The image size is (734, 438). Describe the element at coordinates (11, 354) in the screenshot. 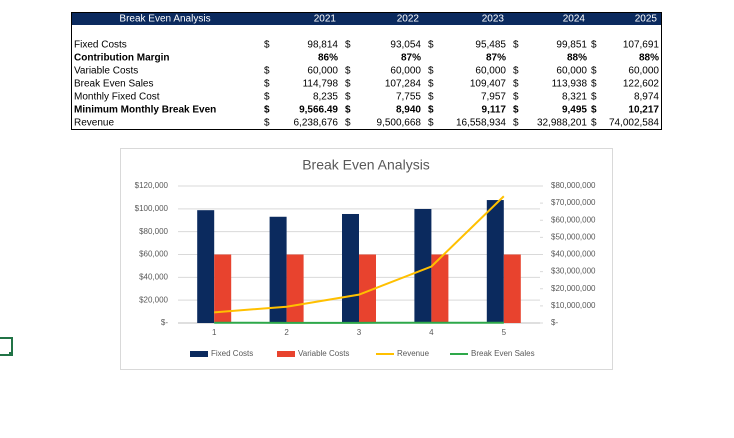

I see `fill-handle` at that location.